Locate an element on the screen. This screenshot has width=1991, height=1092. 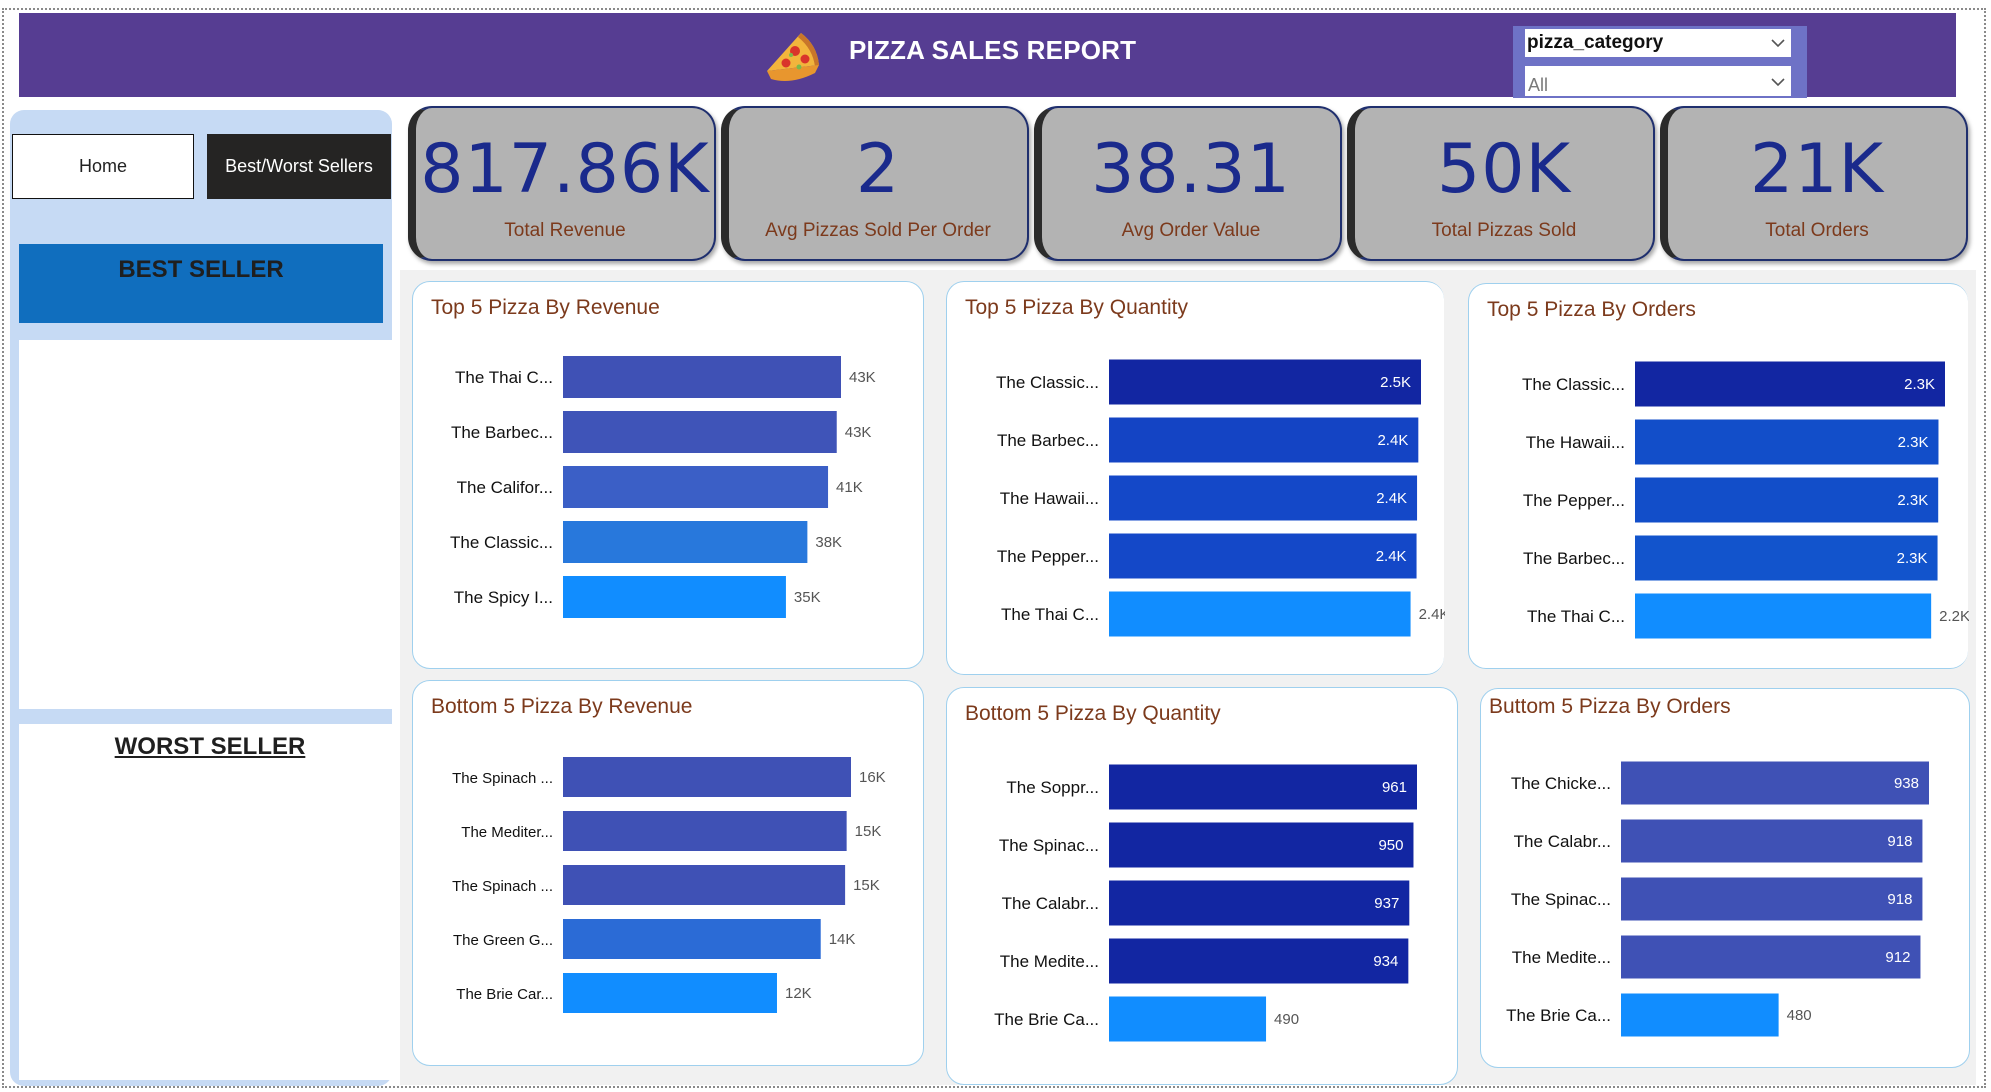
kpi-value: 50K is located at coordinates (1504, 169).